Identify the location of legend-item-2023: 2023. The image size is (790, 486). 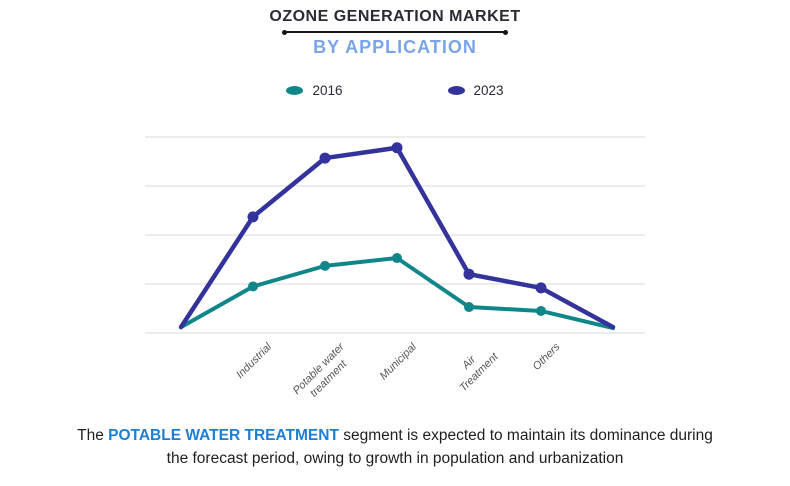
(475, 90).